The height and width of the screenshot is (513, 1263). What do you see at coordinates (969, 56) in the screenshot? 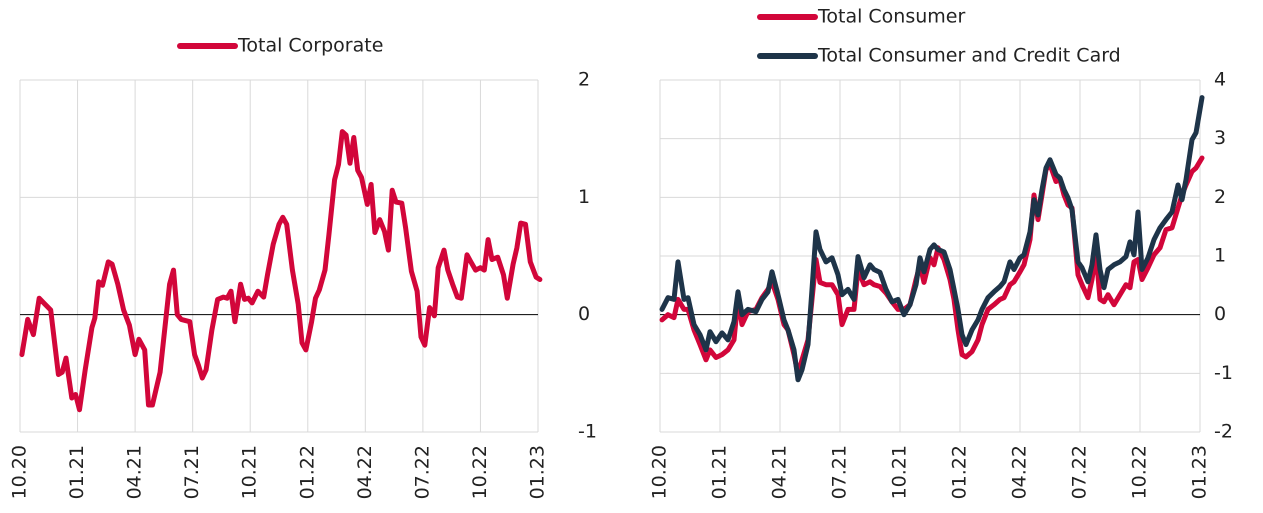
I see `legend-label: Total Consumer and Credit Card` at bounding box center [969, 56].